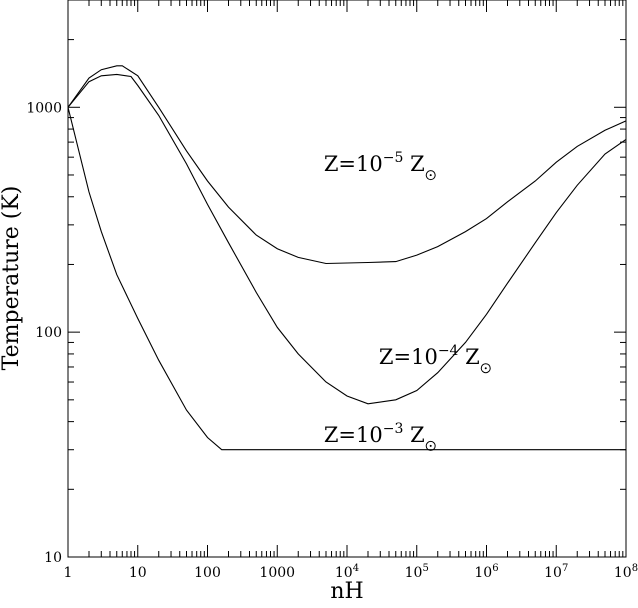 The image size is (638, 608). I want to click on y-tick-label: 10, so click(53, 558).